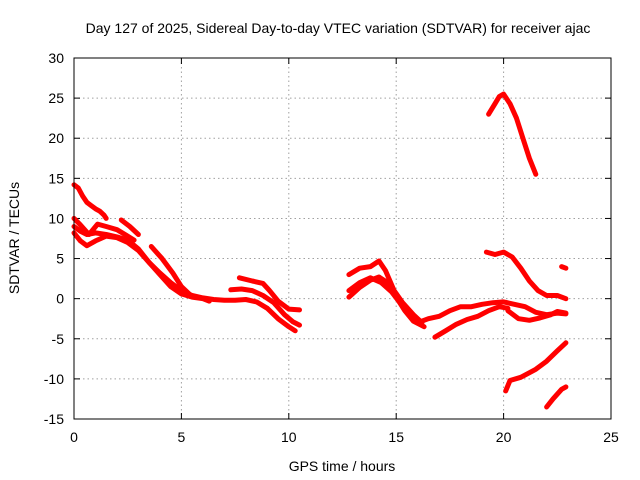 The height and width of the screenshot is (480, 640). I want to click on x-tick-label: 0, so click(74, 437).